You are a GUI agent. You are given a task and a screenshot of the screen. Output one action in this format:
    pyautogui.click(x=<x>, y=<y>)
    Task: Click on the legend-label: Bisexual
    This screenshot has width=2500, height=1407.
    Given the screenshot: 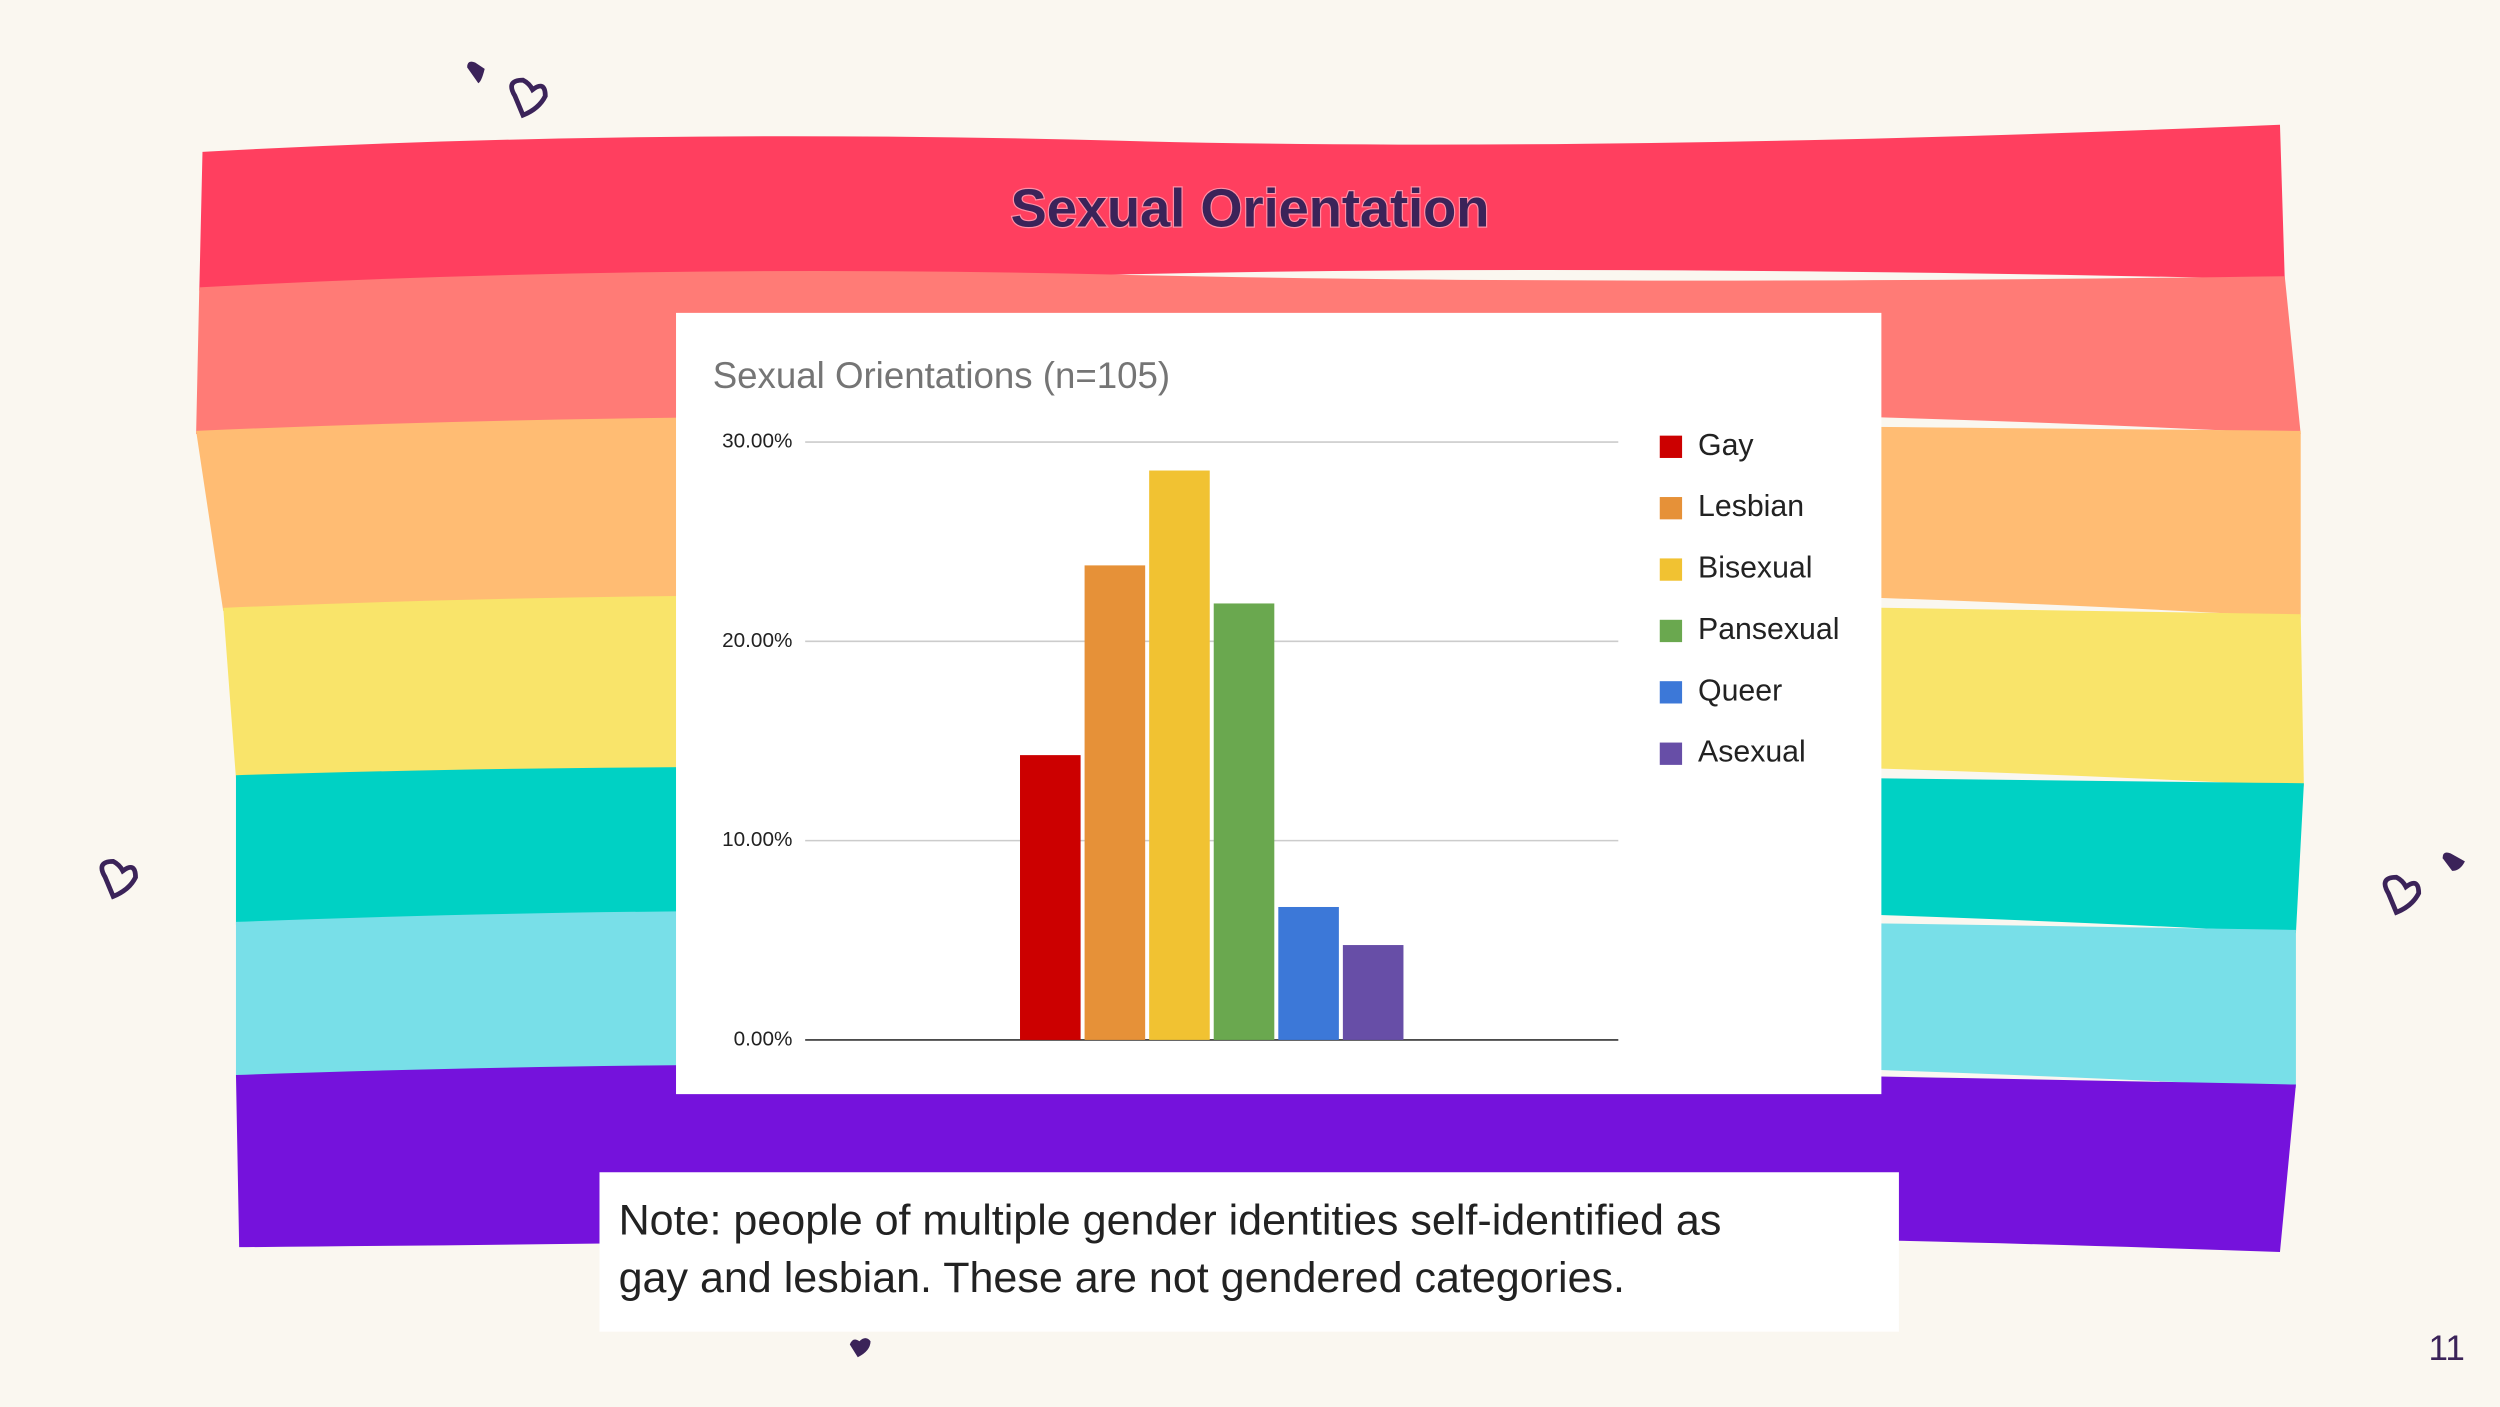 What is the action you would take?
    pyautogui.click(x=1755, y=568)
    